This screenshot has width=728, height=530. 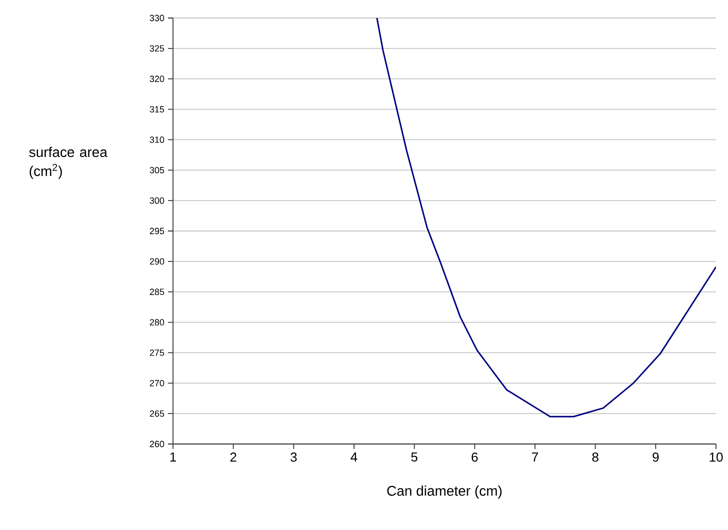 I want to click on x-tick-label: 7, so click(x=535, y=457).